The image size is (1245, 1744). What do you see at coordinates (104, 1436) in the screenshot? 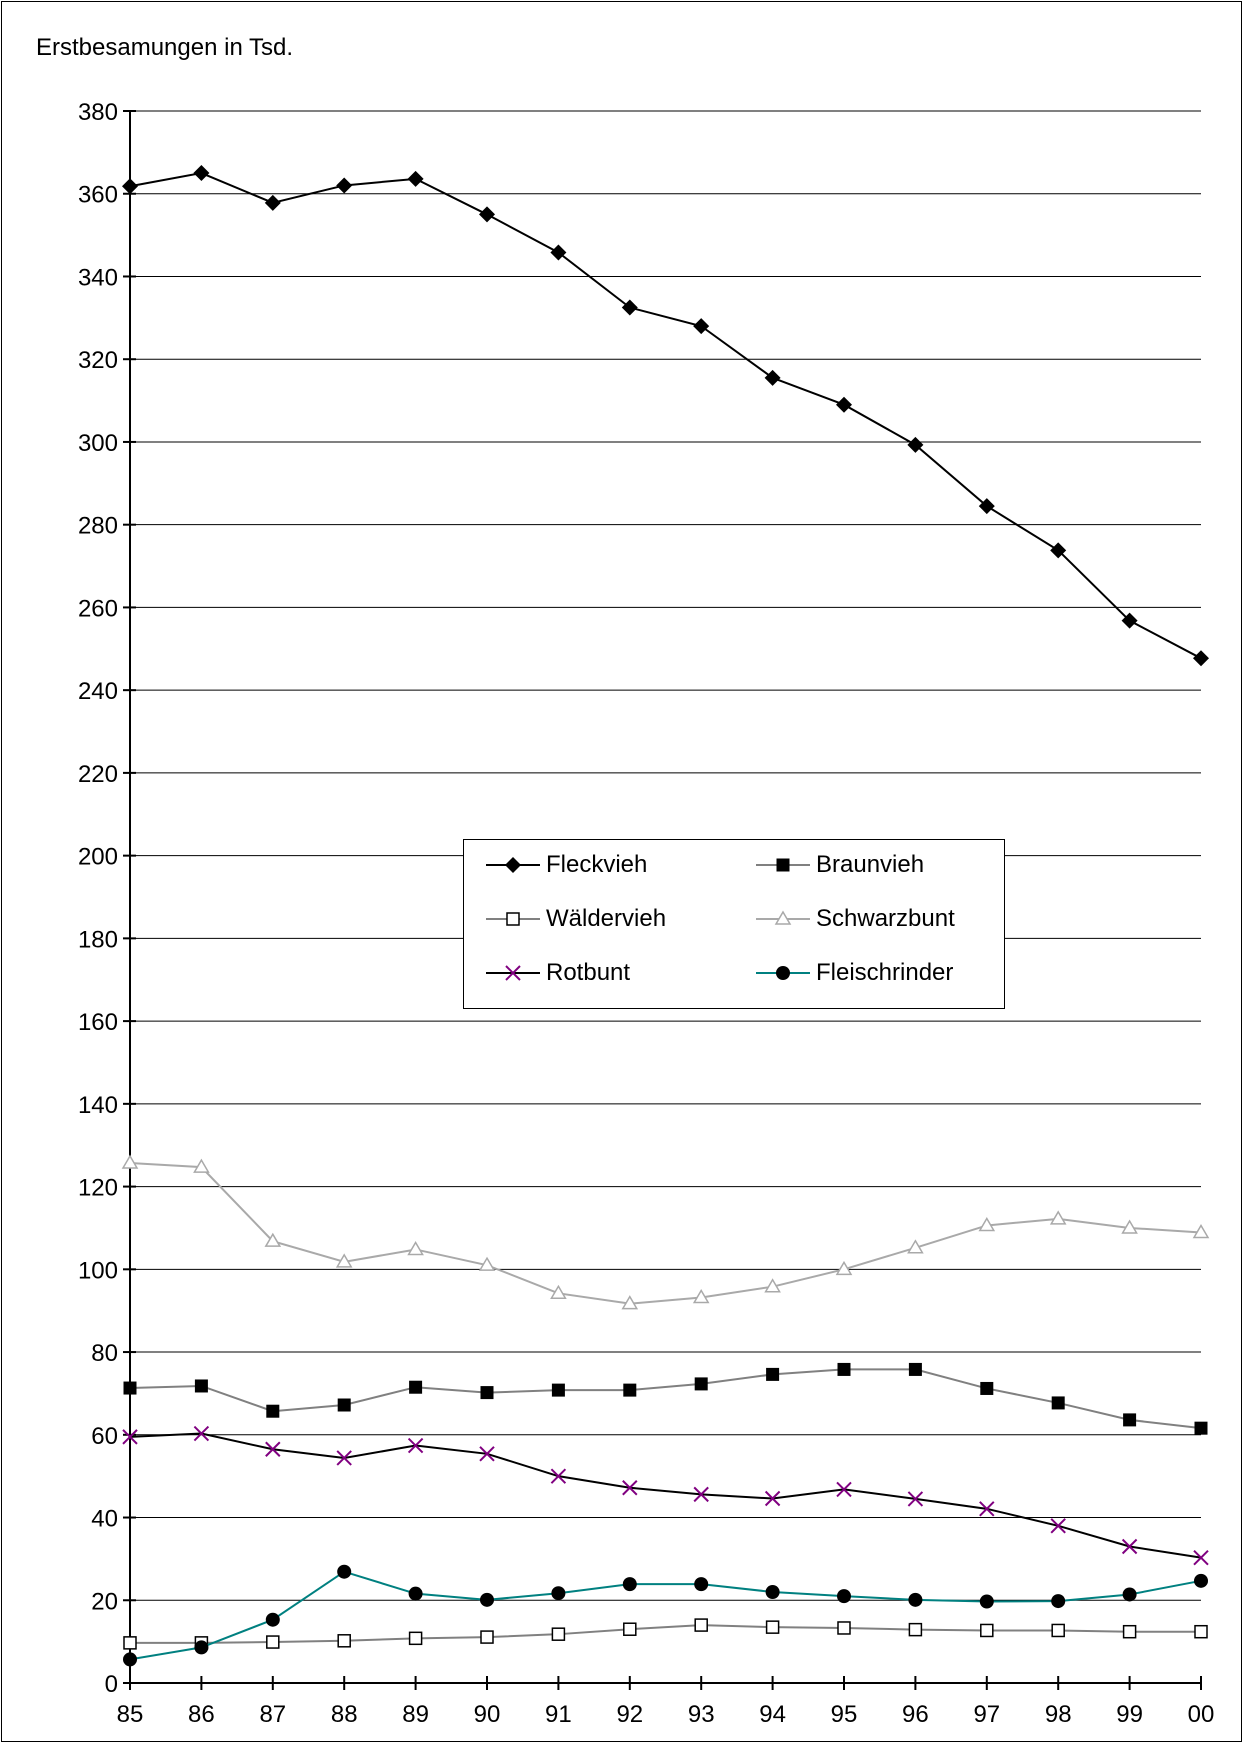
I see `y-tick-label: 60` at bounding box center [104, 1436].